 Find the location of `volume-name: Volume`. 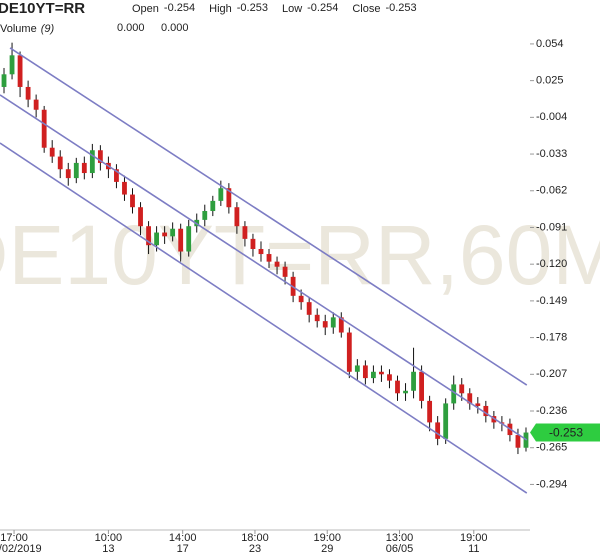

volume-name: Volume is located at coordinates (18, 29).